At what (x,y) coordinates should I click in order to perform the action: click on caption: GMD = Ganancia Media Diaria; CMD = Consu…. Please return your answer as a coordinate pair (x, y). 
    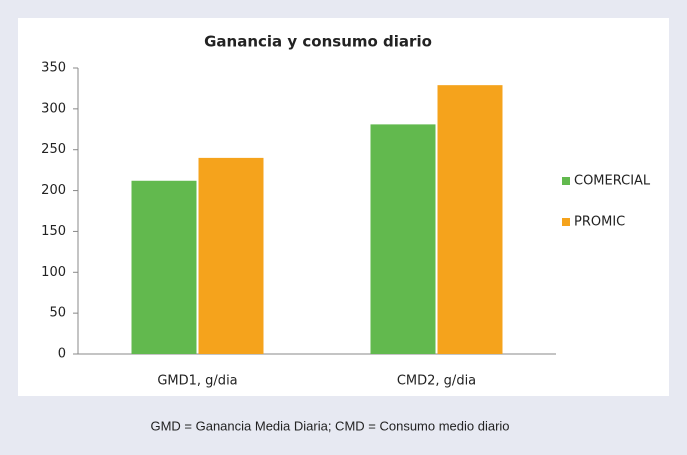
    Looking at the image, I should click on (329, 425).